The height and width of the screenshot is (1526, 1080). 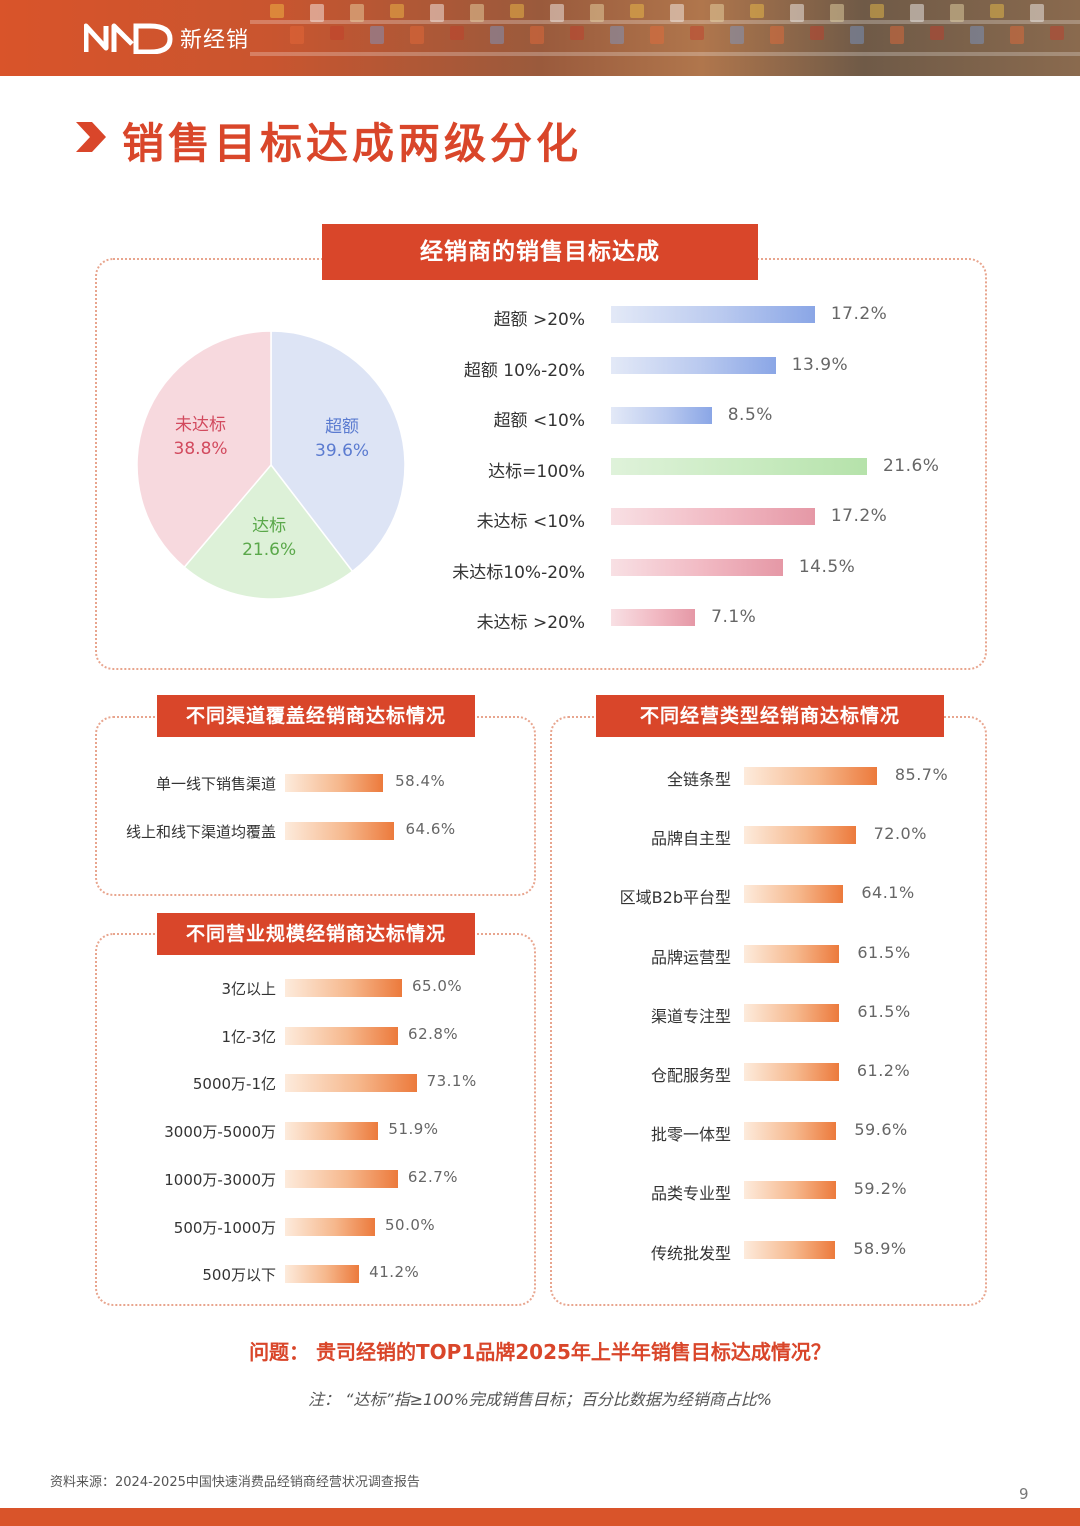 I want to click on page-number: 9, so click(x=1024, y=1494).